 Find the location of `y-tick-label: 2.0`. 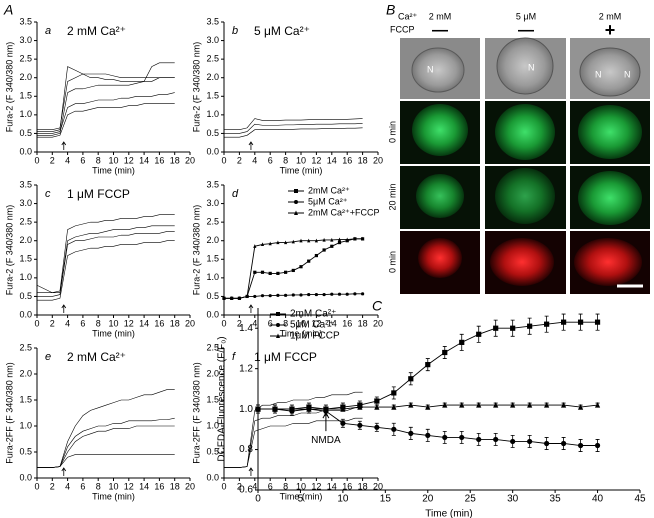

y-tick-label: 2.0 is located at coordinates (25, 240).